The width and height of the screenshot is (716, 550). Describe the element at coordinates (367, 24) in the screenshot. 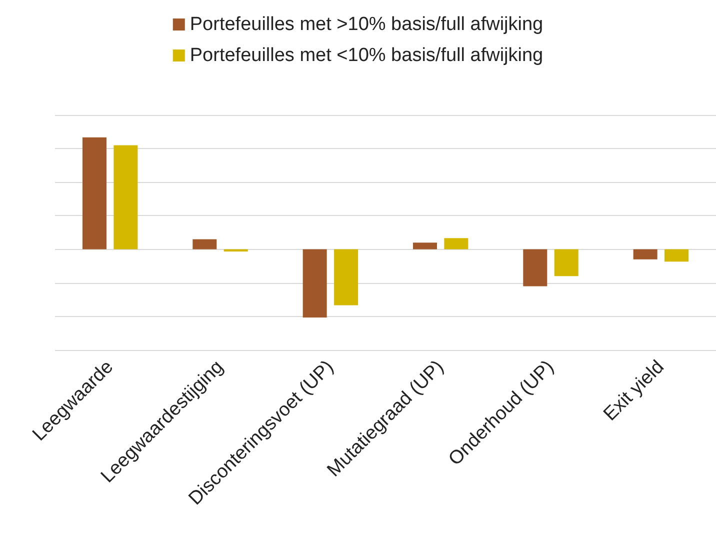

I see `legend-label: Portefeuilles met >10% basis/full afwijking` at that location.